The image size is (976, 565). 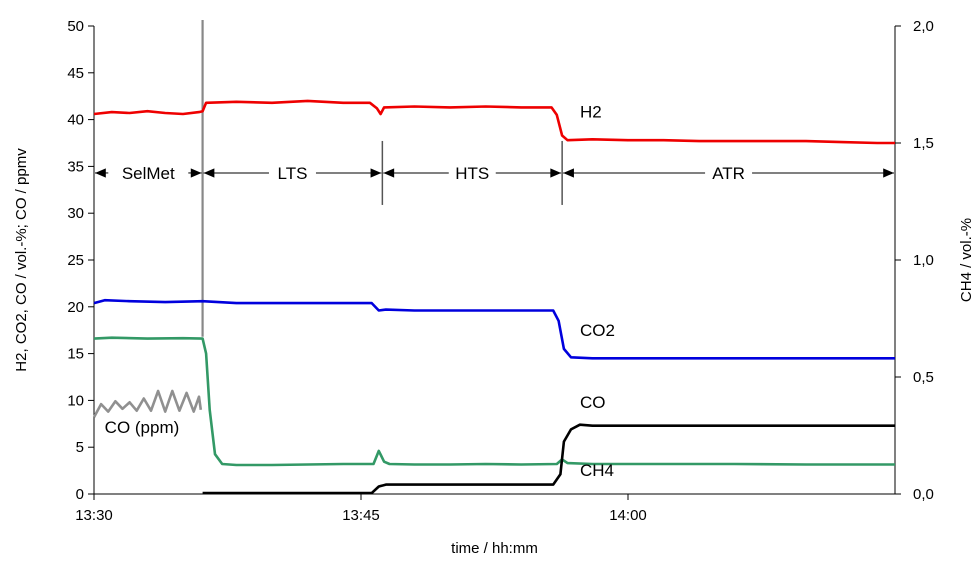 I want to click on y-tick-label: 10, so click(x=75, y=400).